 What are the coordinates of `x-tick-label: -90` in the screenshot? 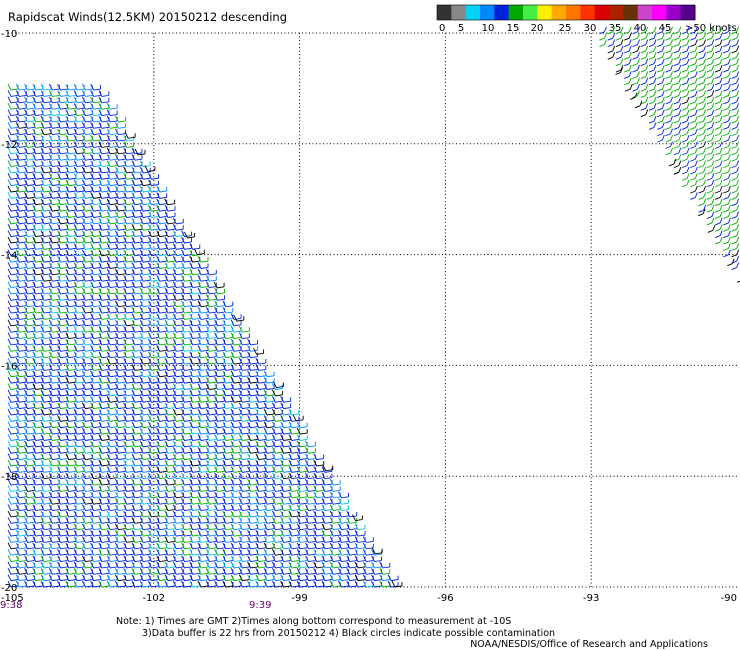 It's located at (729, 598).